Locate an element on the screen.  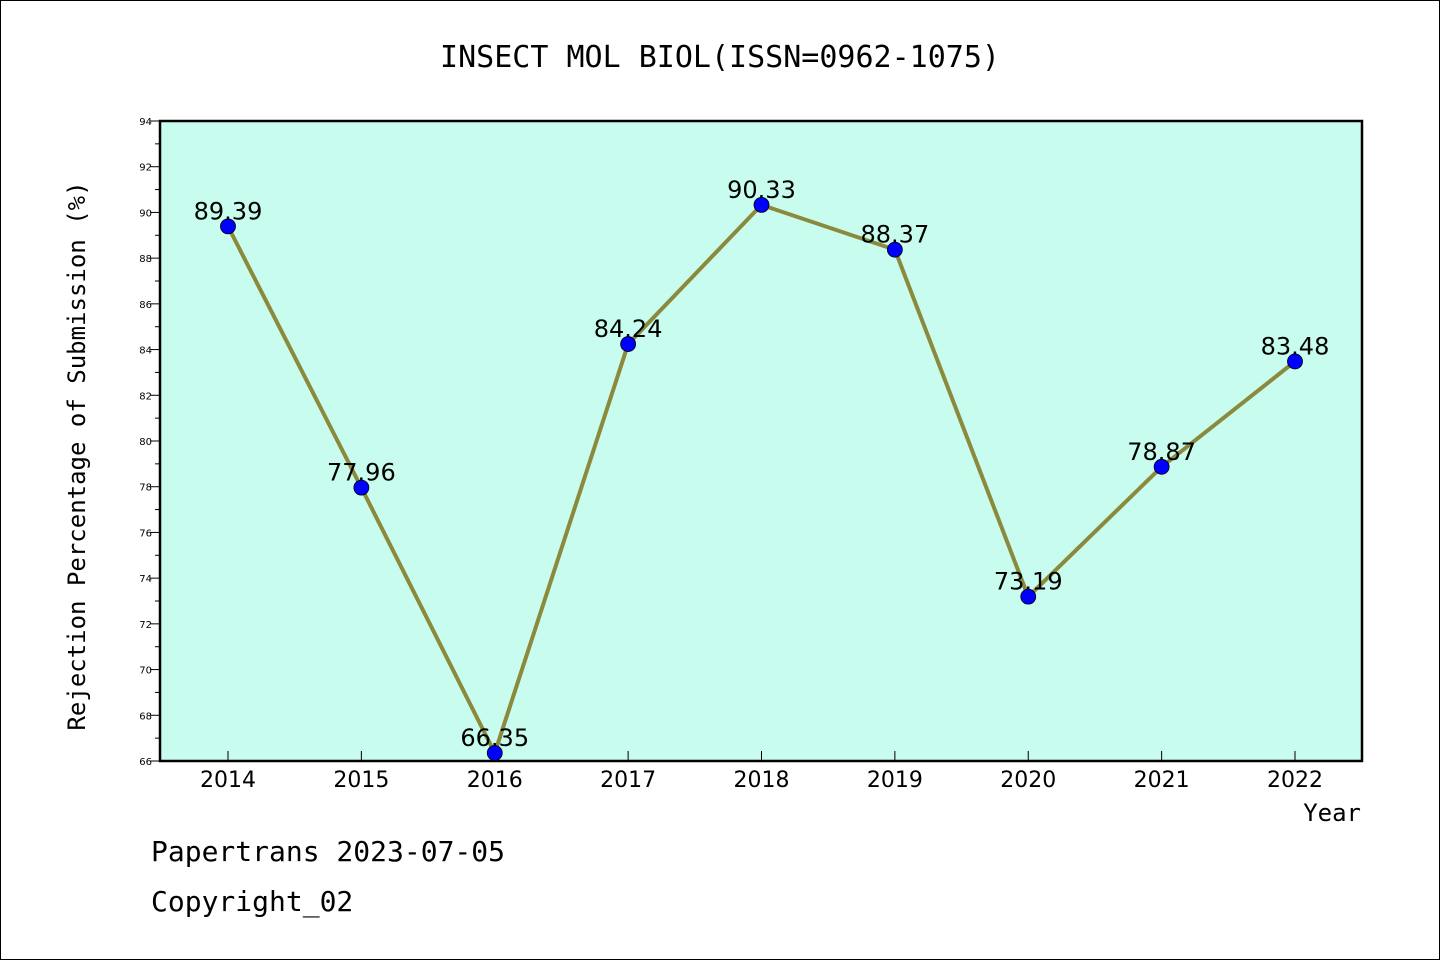
data-label: 66.35 is located at coordinates (494, 738).